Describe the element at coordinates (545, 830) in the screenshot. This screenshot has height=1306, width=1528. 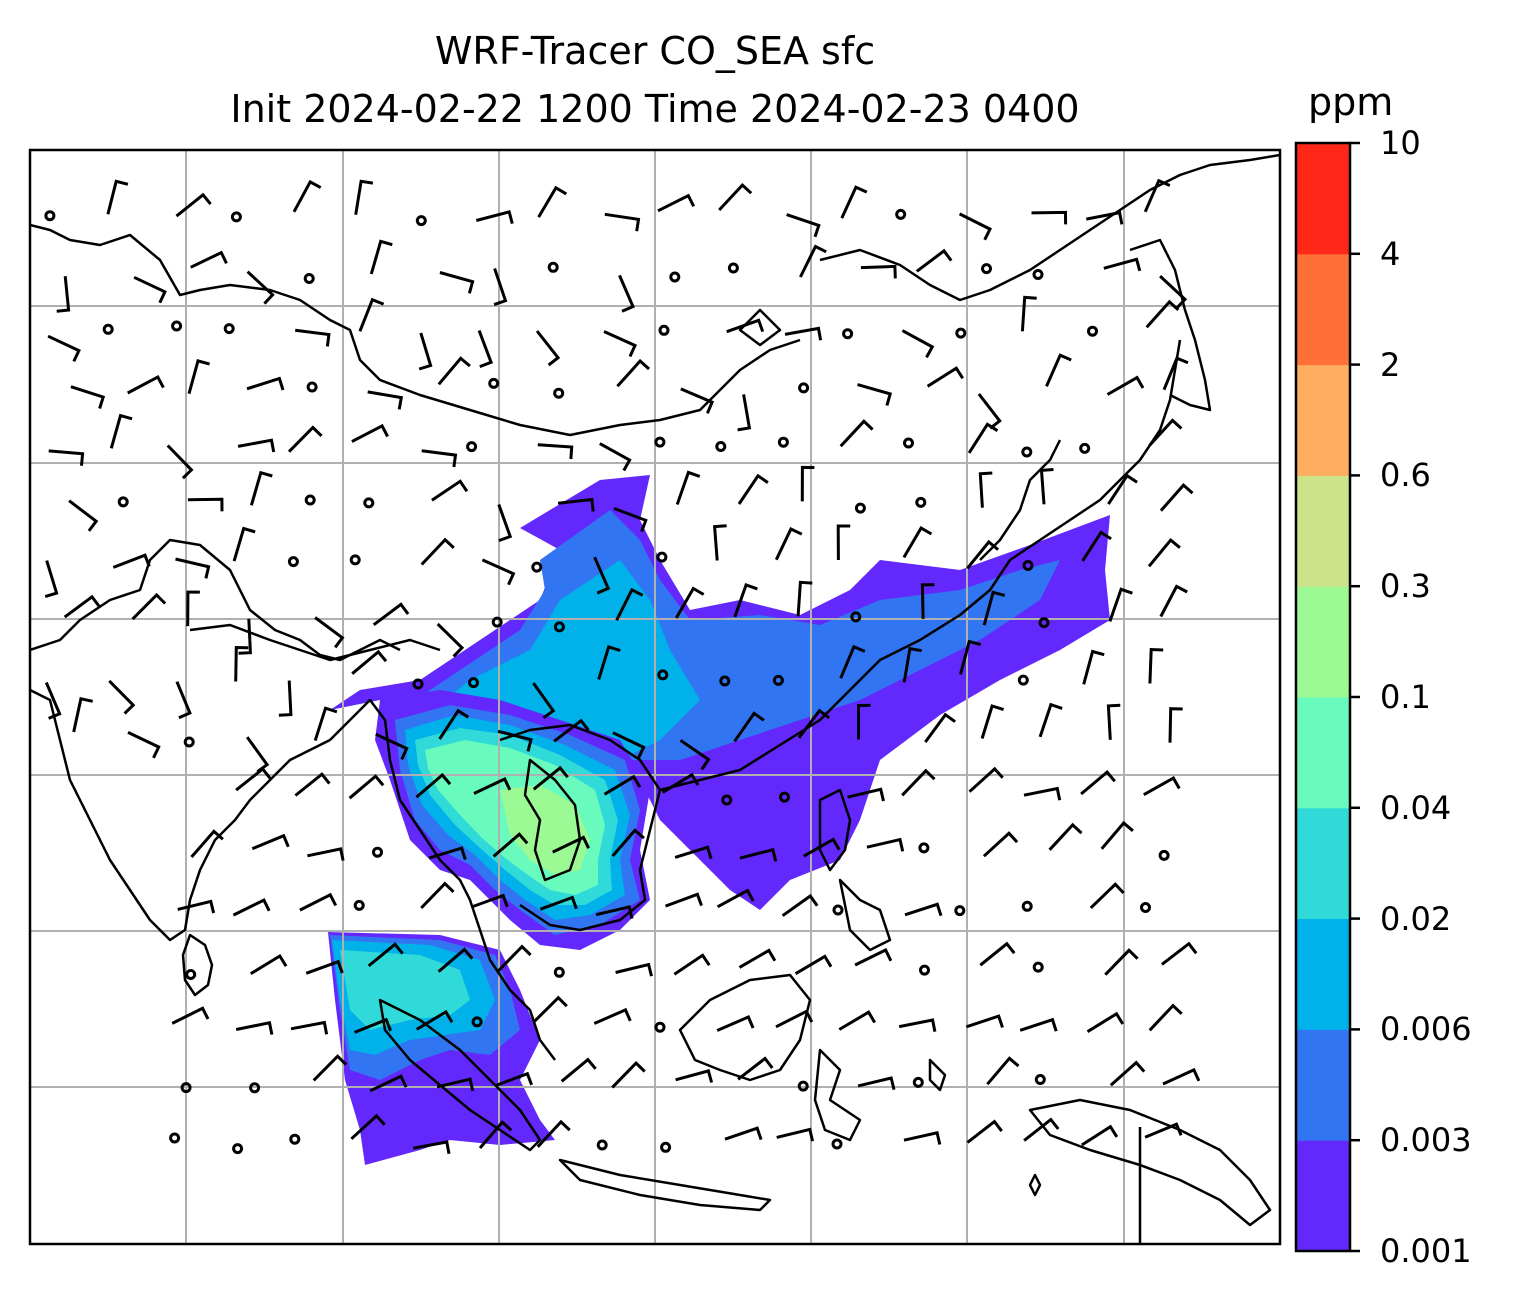
I see `plume-level-6-south` at that location.